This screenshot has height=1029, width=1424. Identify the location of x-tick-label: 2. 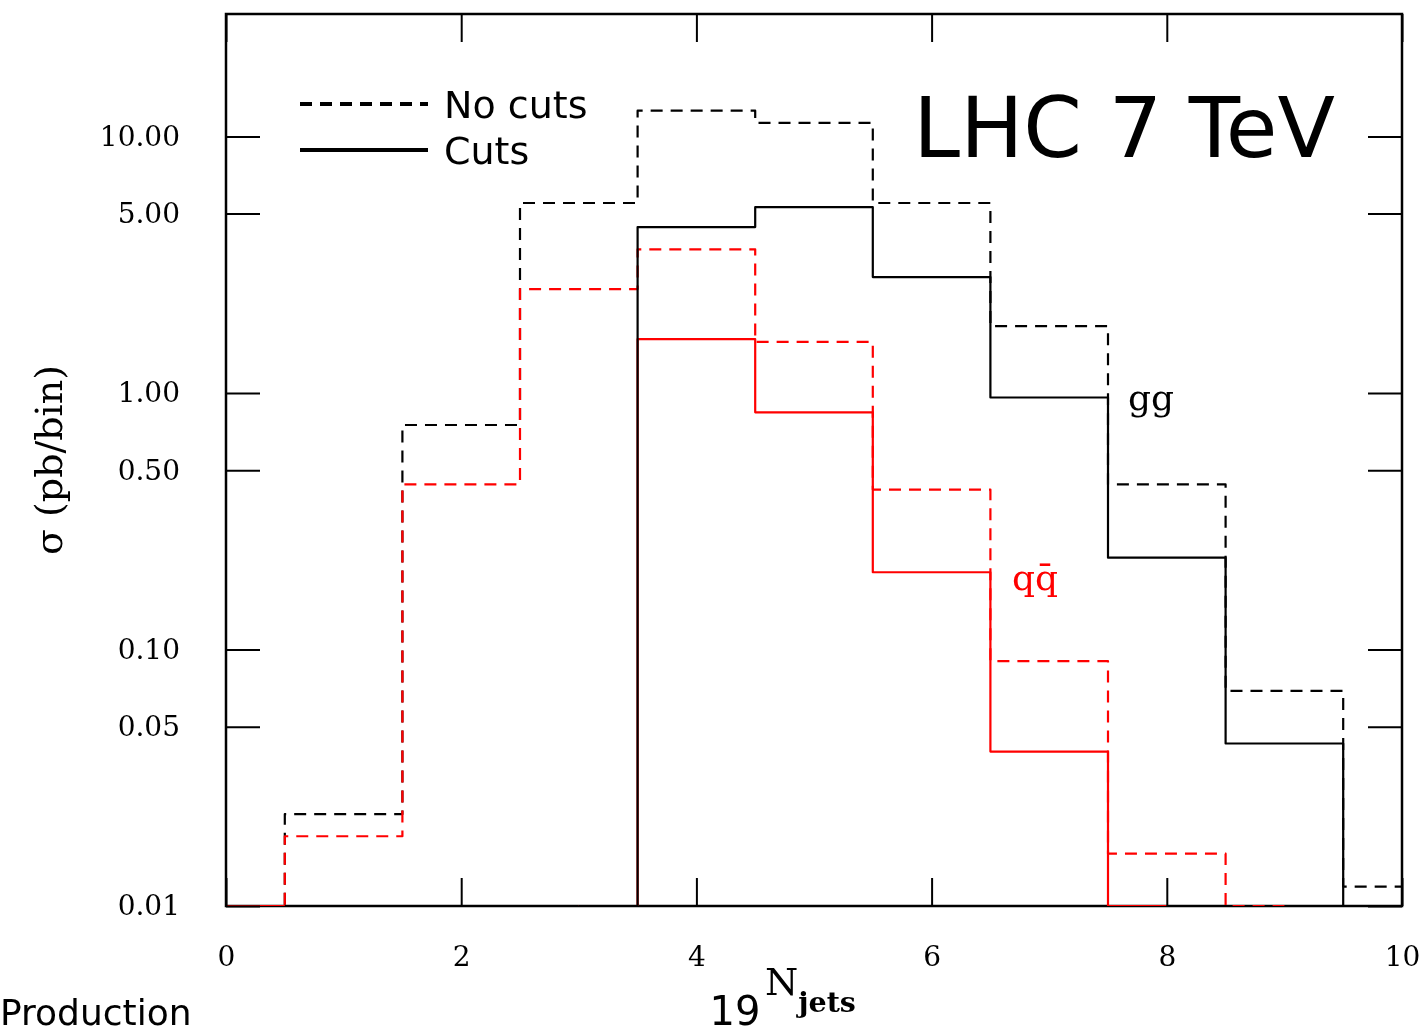
(461, 956).